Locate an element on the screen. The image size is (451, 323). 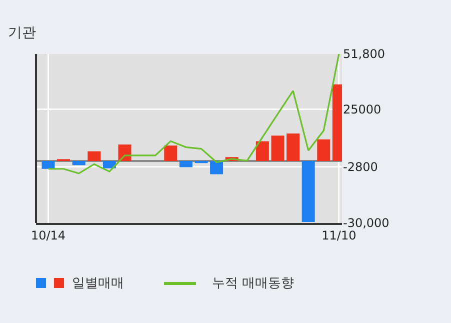
y-tick-label: -2800 is located at coordinates (360, 167).